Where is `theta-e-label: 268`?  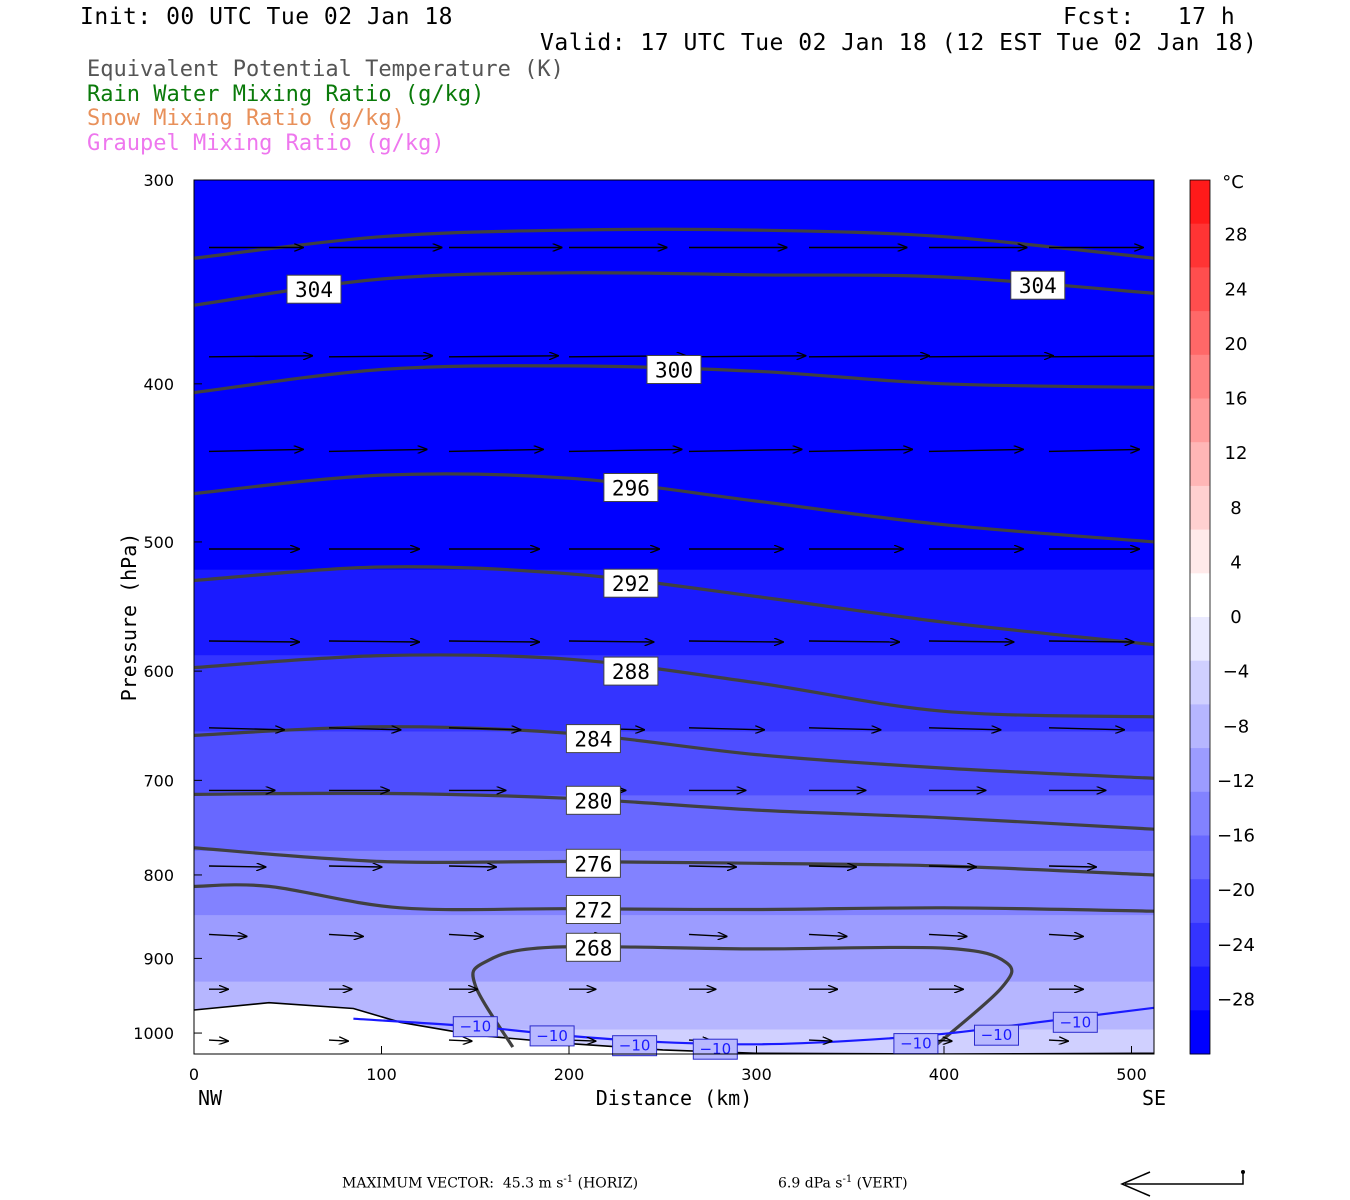 theta-e-label: 268 is located at coordinates (593, 947).